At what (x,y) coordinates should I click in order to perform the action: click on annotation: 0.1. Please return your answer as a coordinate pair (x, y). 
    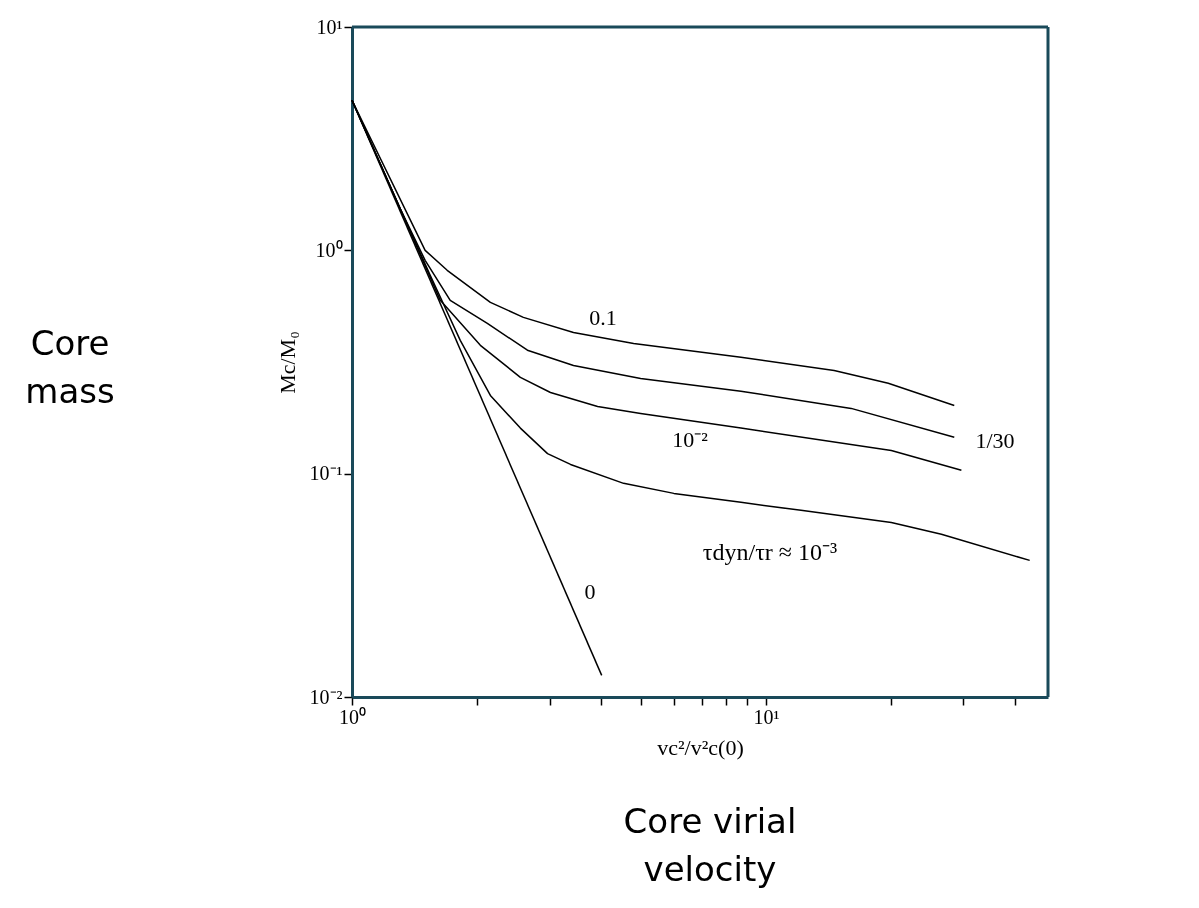
    Looking at the image, I should click on (603, 317).